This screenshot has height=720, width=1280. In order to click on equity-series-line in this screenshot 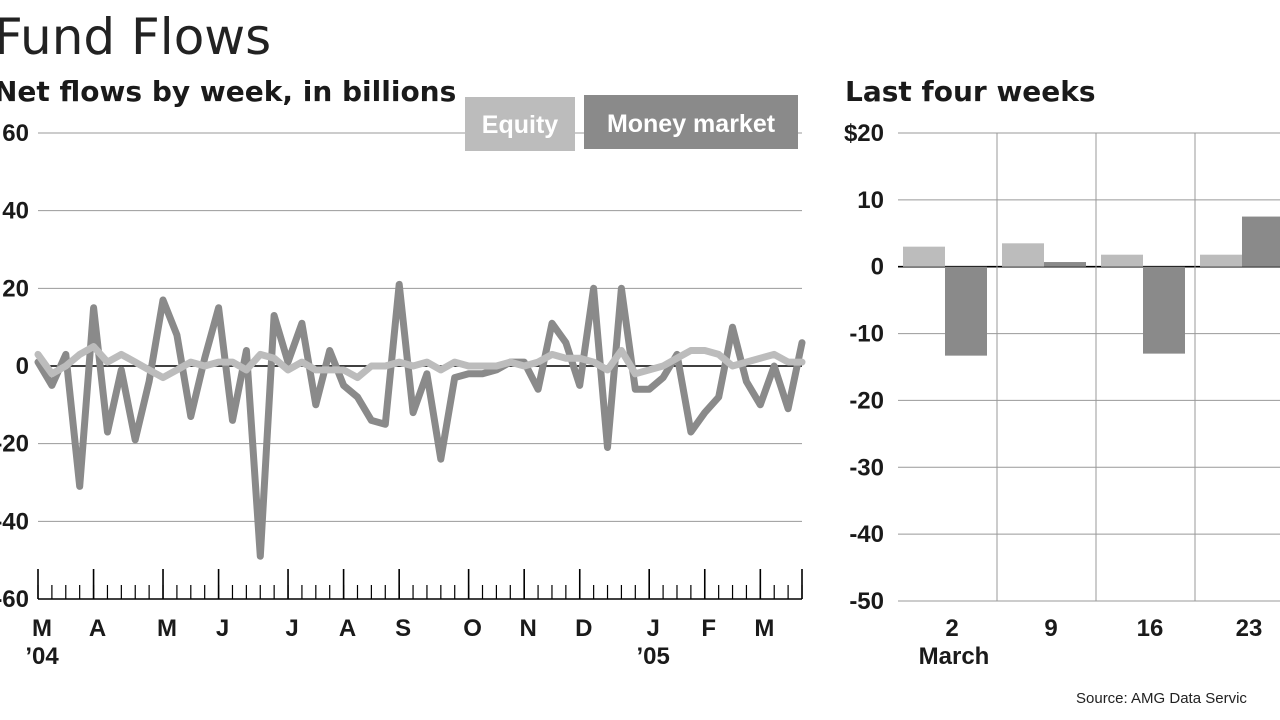, I will do `click(420, 362)`.